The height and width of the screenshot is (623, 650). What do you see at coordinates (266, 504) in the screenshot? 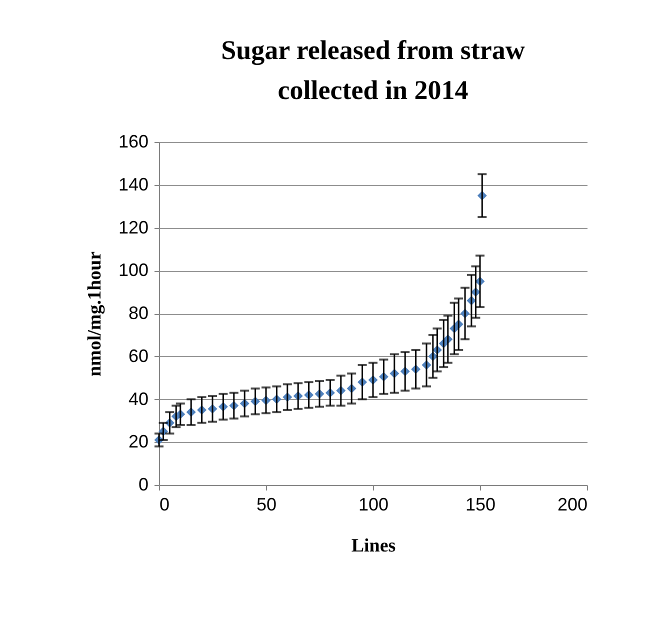
I see `x-tick-label: 50` at bounding box center [266, 504].